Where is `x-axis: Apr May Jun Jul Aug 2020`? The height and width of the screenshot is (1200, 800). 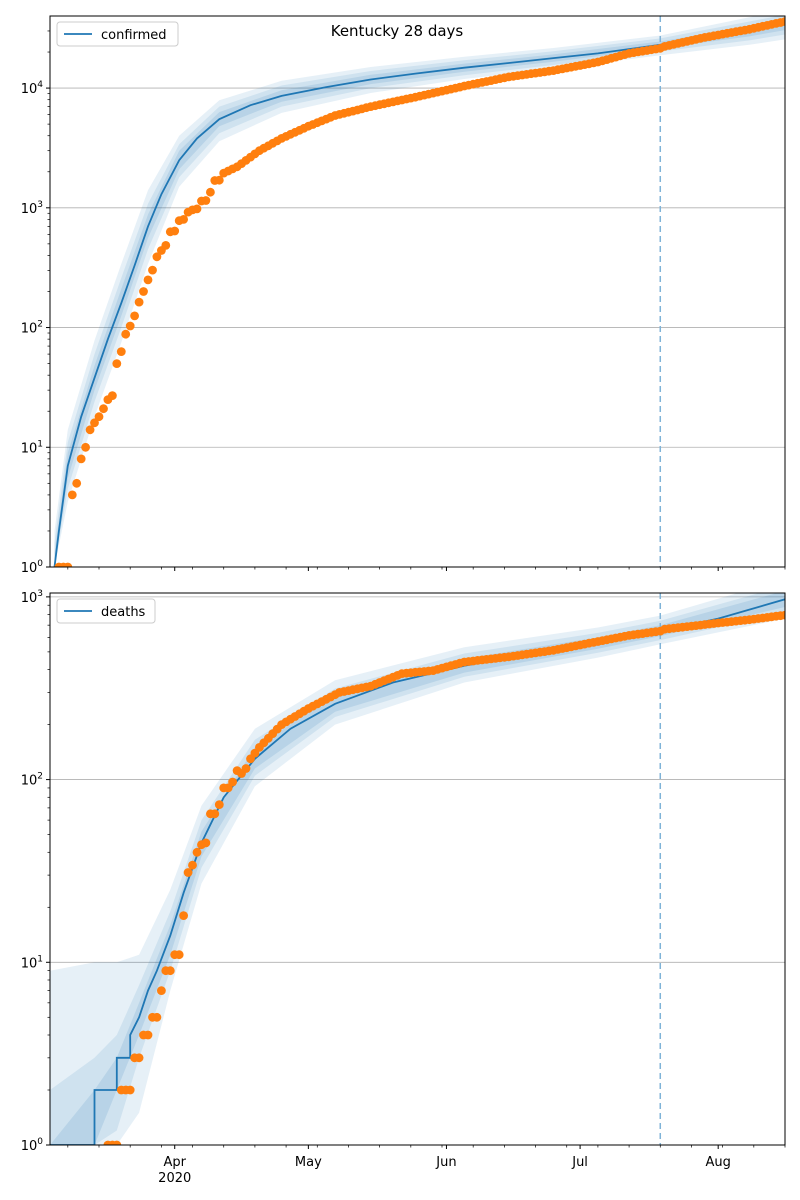
x-axis: Apr May Jun Jul Aug 2020 is located at coordinates (444, 1170).